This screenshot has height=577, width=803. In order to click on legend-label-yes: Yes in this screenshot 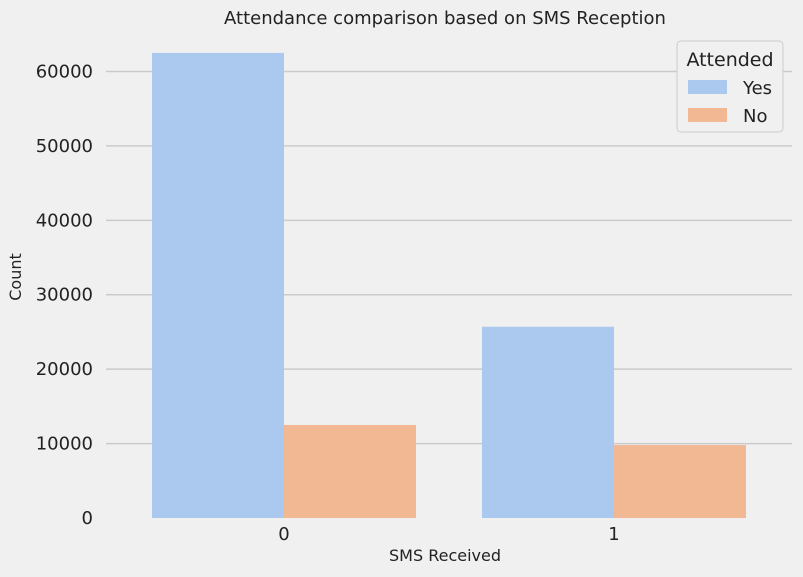, I will do `click(757, 88)`.